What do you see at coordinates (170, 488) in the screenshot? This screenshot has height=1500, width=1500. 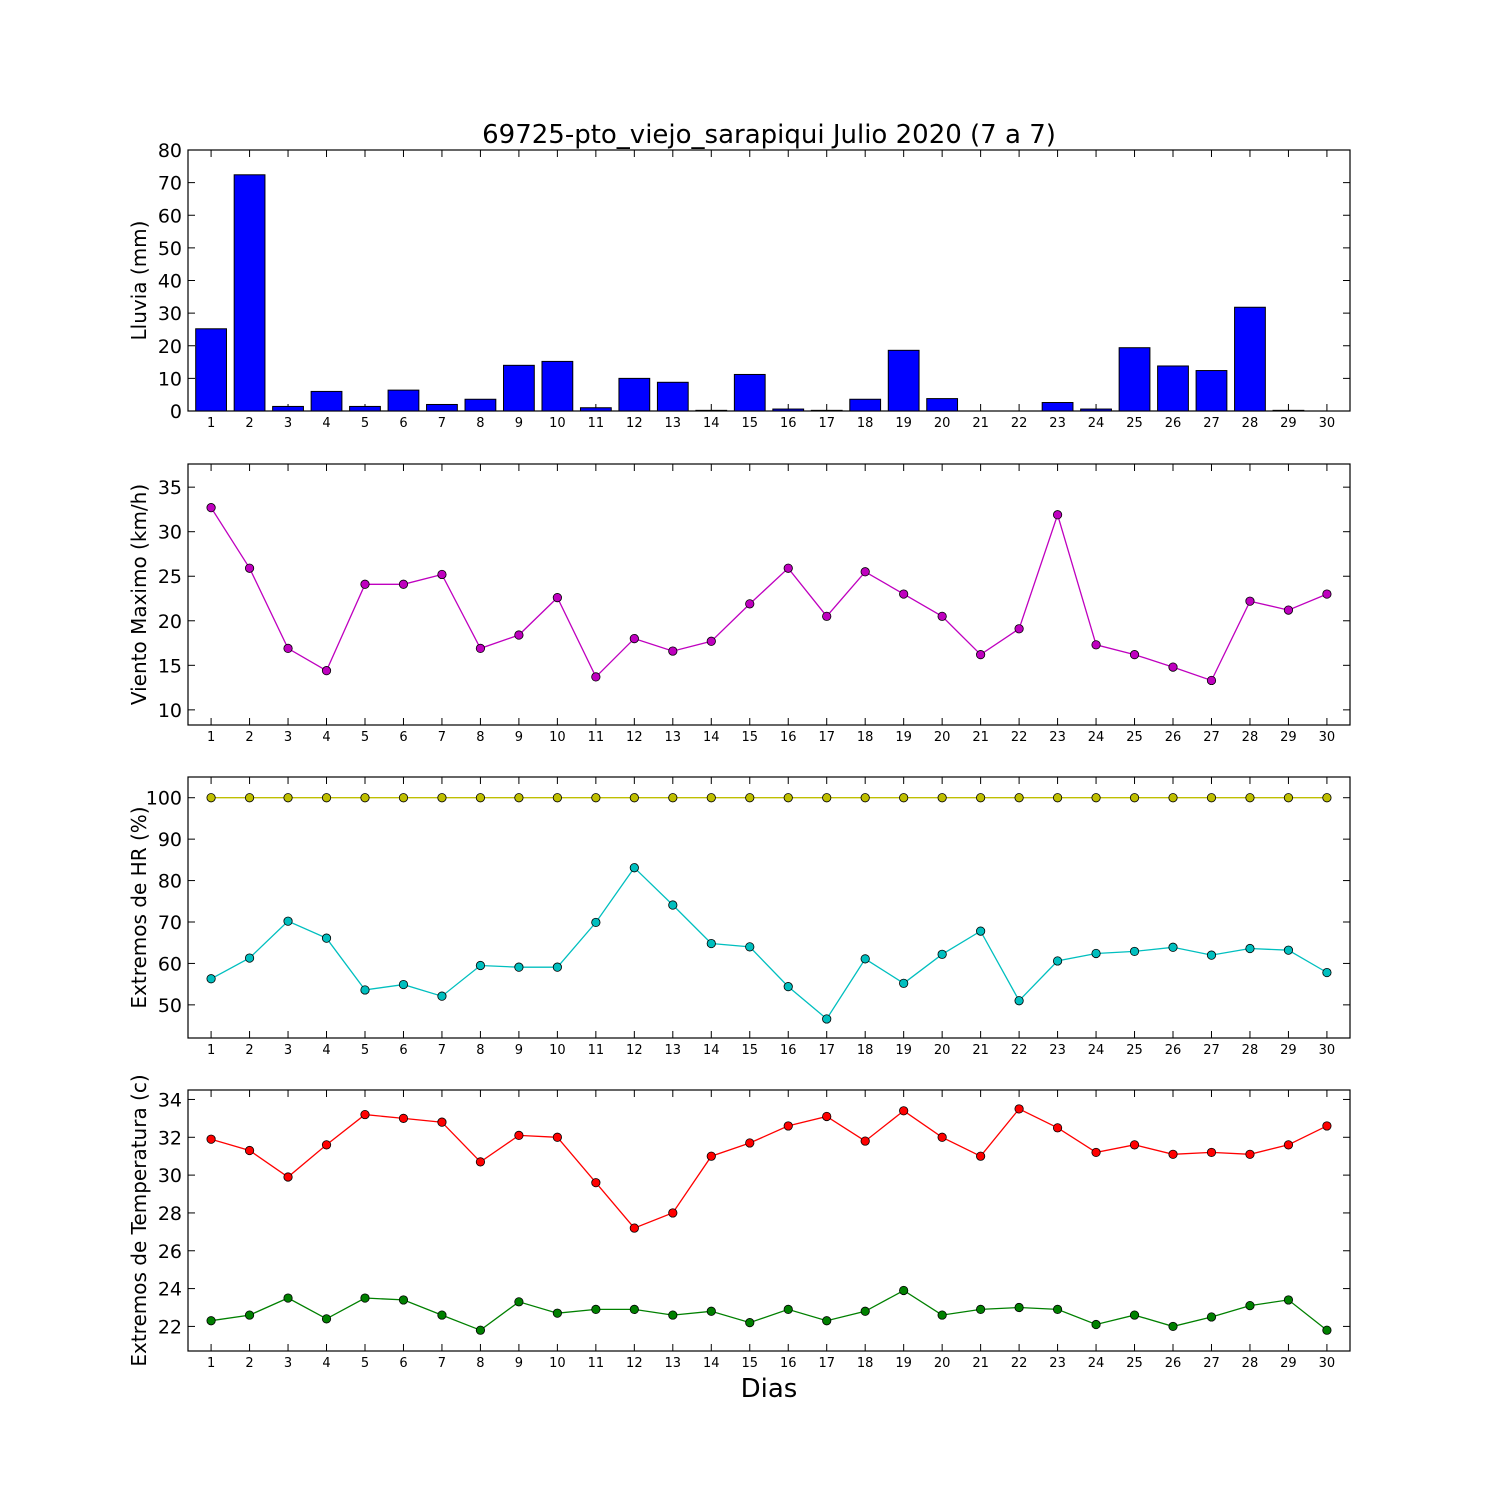 I see `y-tick-label: 35` at bounding box center [170, 488].